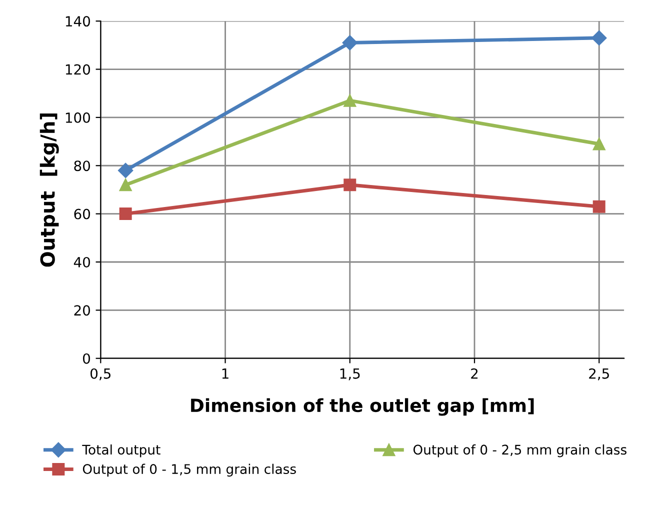 The width and height of the screenshot is (671, 527). I want to click on y-tick-label: 40, so click(82, 262).